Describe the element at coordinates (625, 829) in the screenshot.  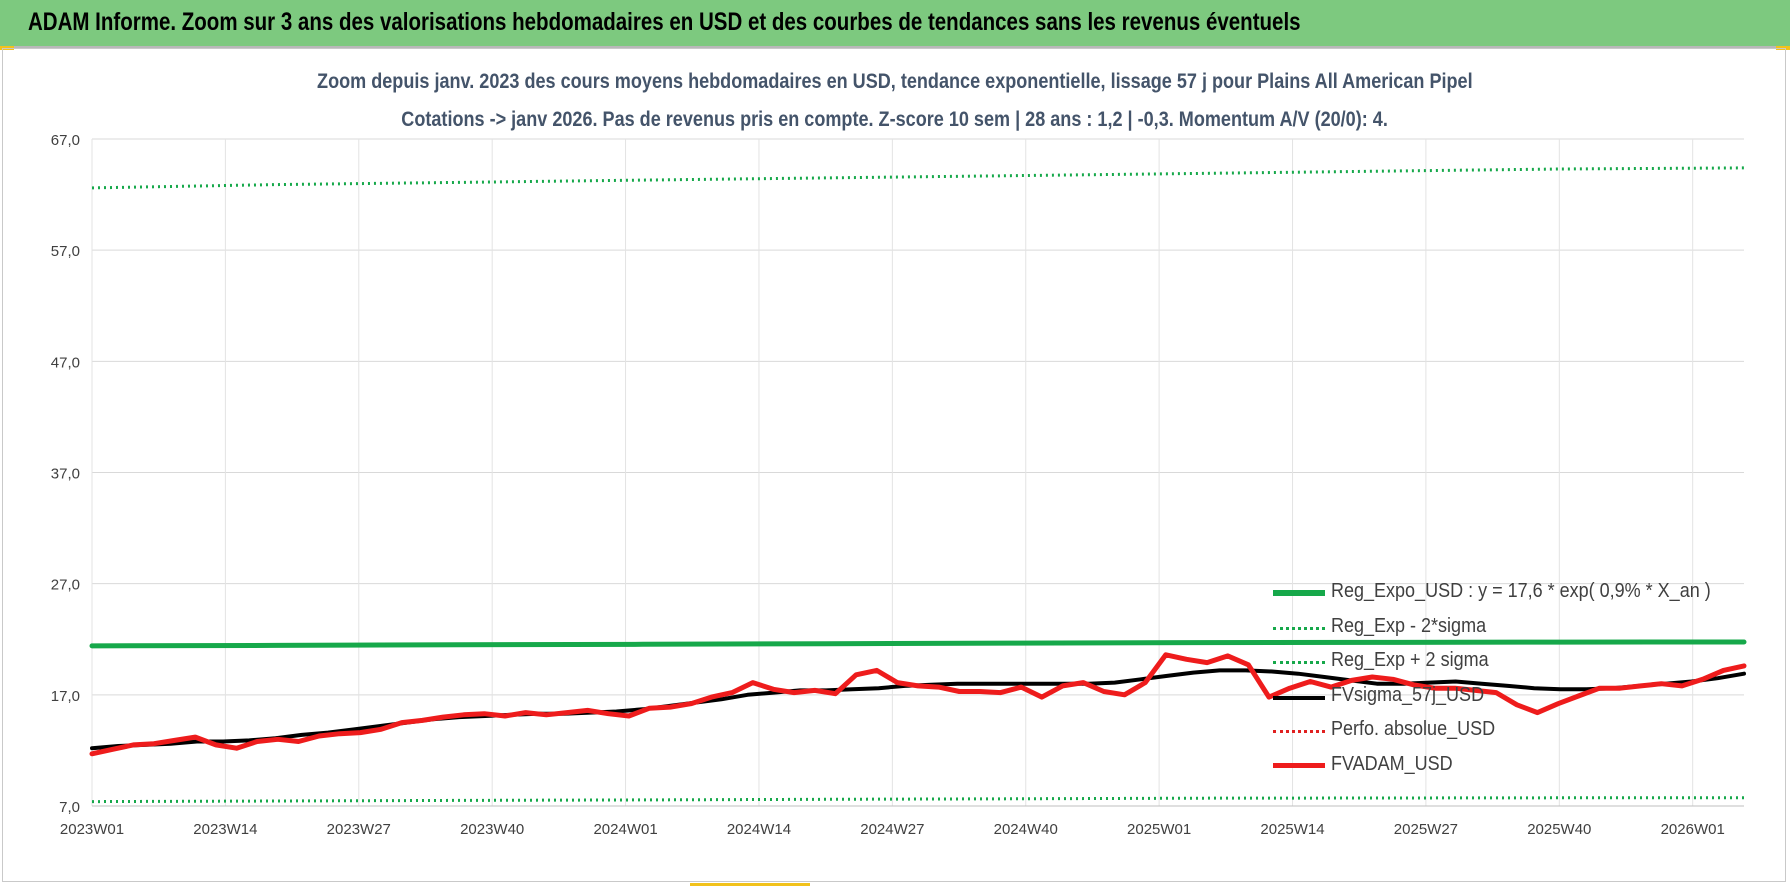
I see `x-tick-label: 2024W01` at that location.